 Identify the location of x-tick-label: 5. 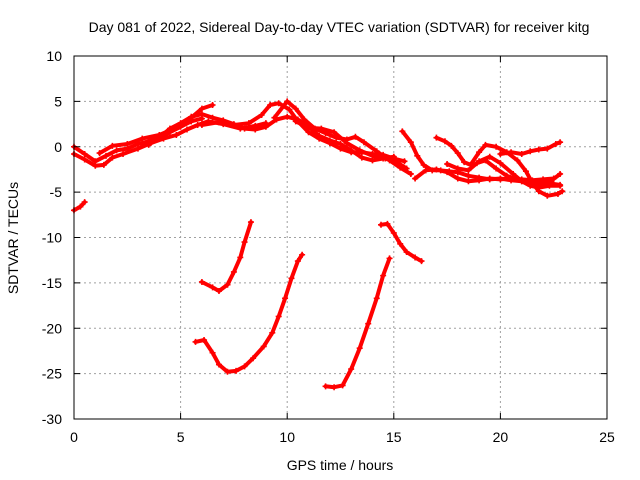
(181, 437).